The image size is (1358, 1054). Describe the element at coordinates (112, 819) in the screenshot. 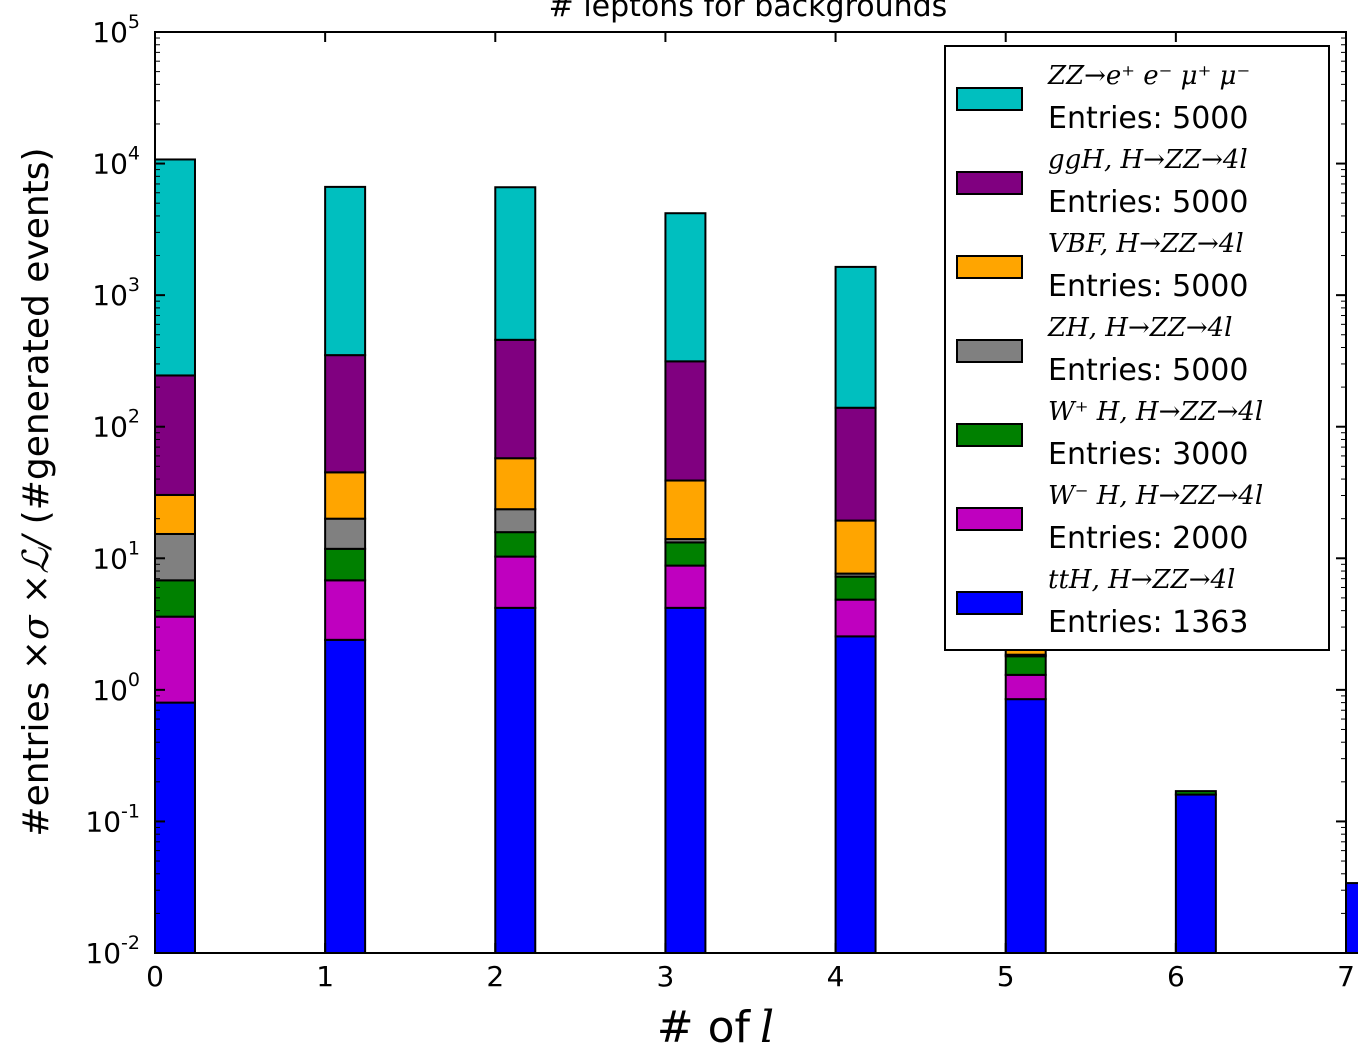

I see `y-tick-label-6: 10⁻¹` at that location.